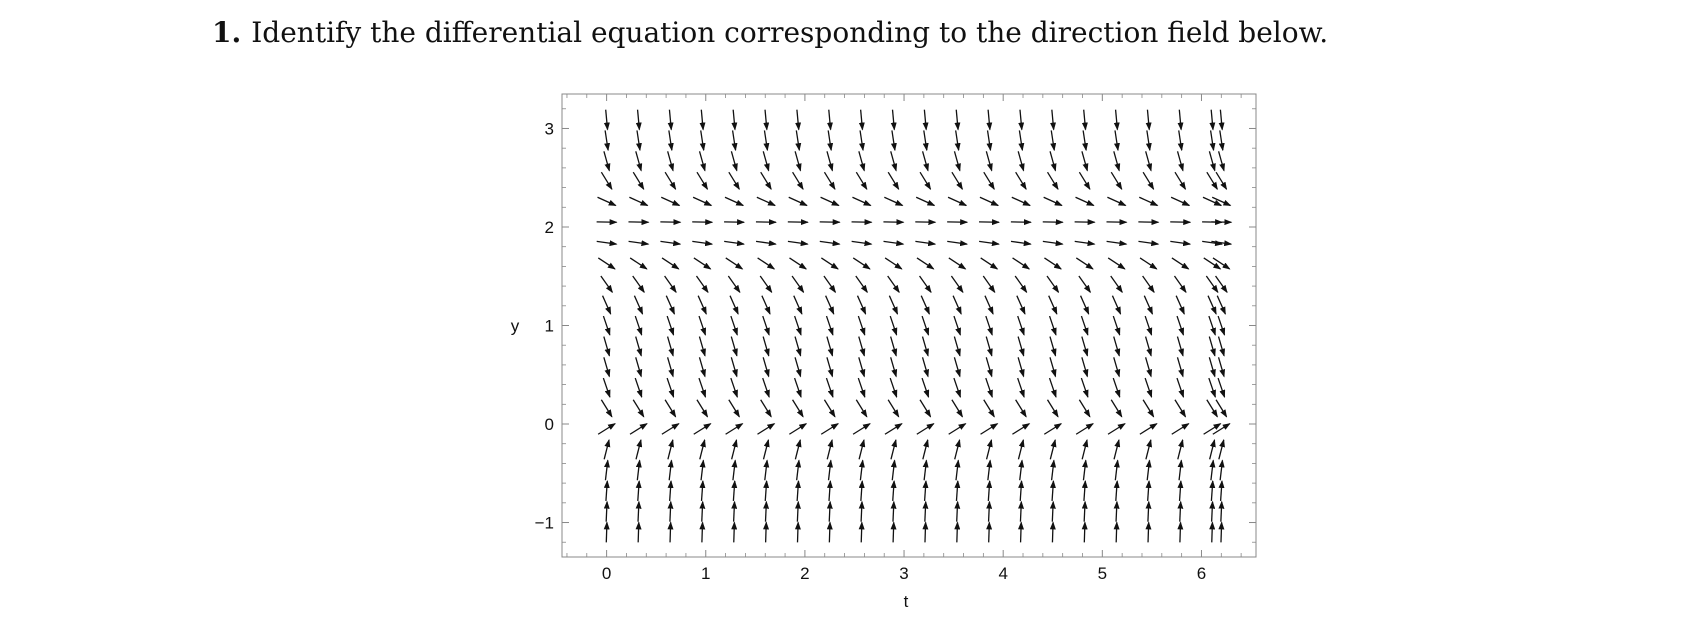 The height and width of the screenshot is (635, 1700). I want to click on x-tick-label: 6, so click(1201, 573).